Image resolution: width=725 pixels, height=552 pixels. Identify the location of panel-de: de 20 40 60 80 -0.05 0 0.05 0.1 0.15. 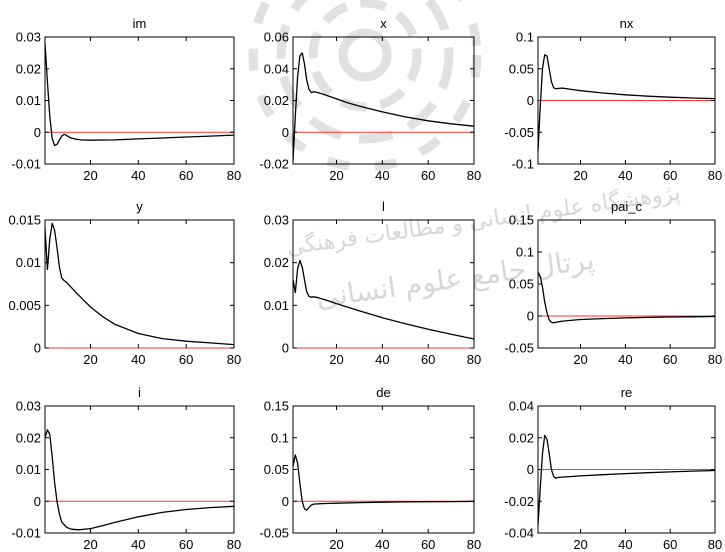
(370, 468).